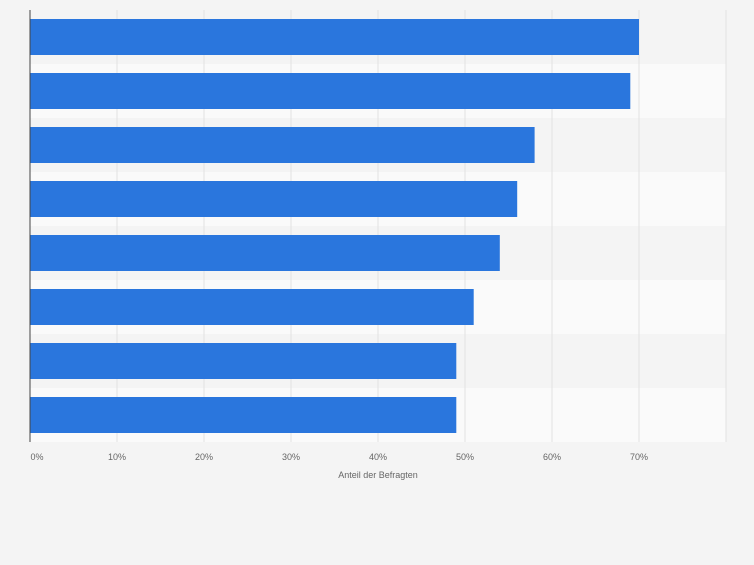  I want to click on x-tick-label: 60%, so click(552, 457).